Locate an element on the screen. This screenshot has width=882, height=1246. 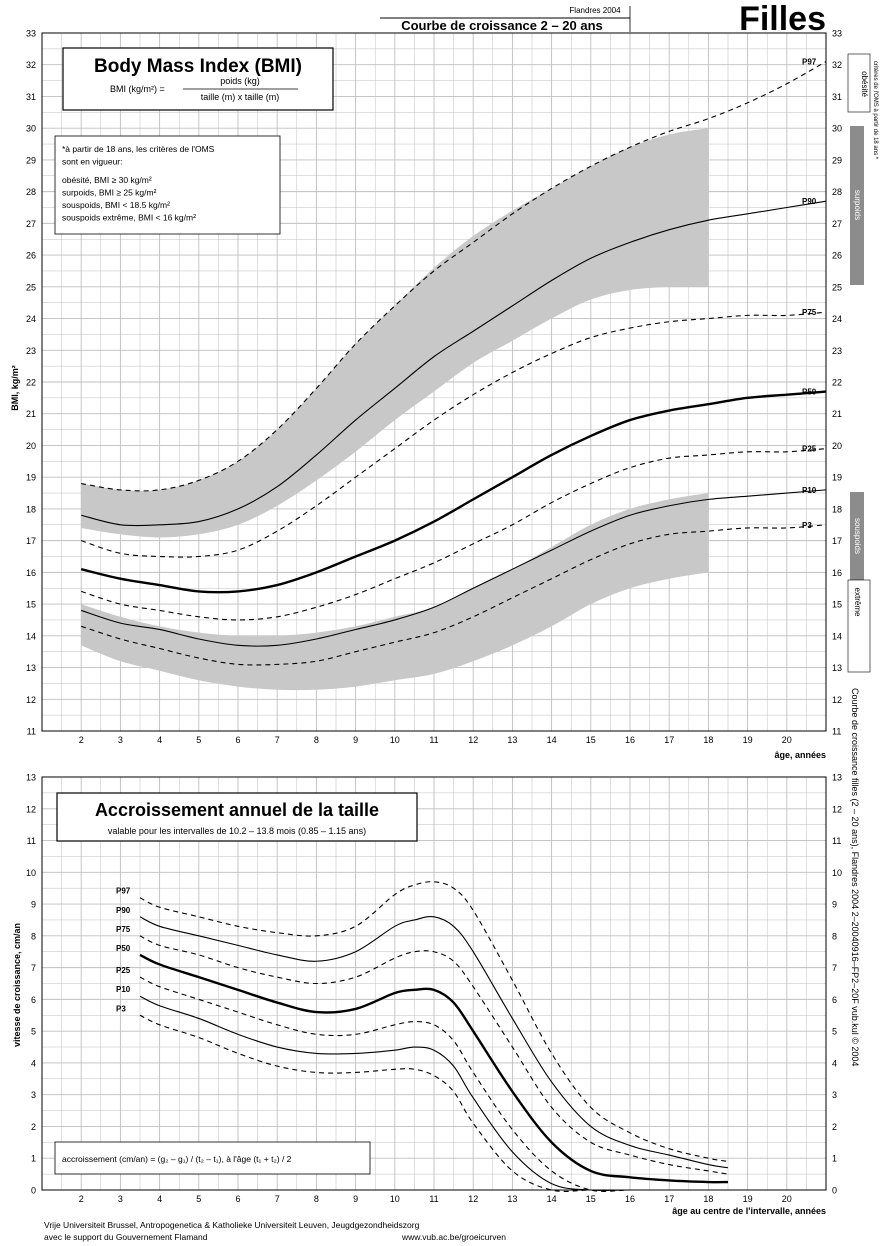
obesite-label: obésité is located at coordinates (864, 84).